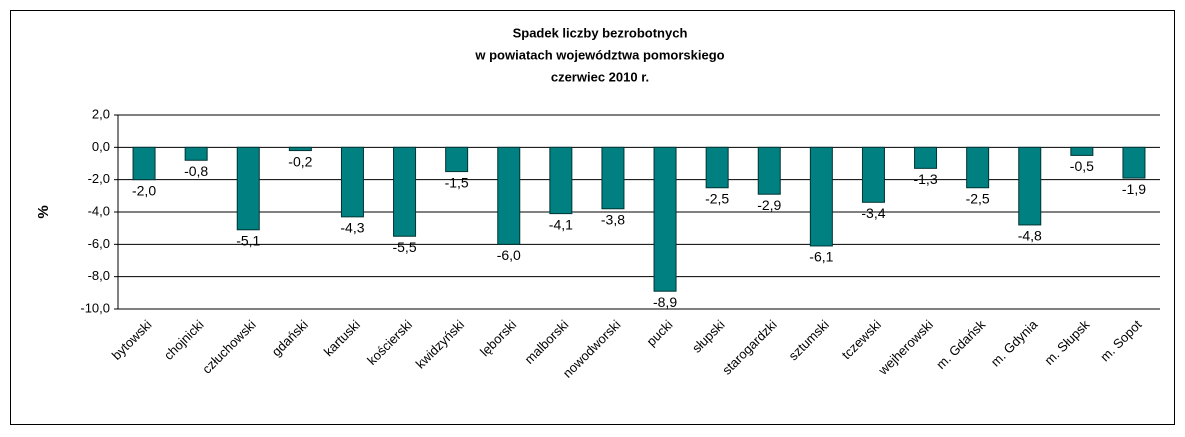  What do you see at coordinates (561, 224) in the screenshot?
I see `data-label: -4,1` at bounding box center [561, 224].